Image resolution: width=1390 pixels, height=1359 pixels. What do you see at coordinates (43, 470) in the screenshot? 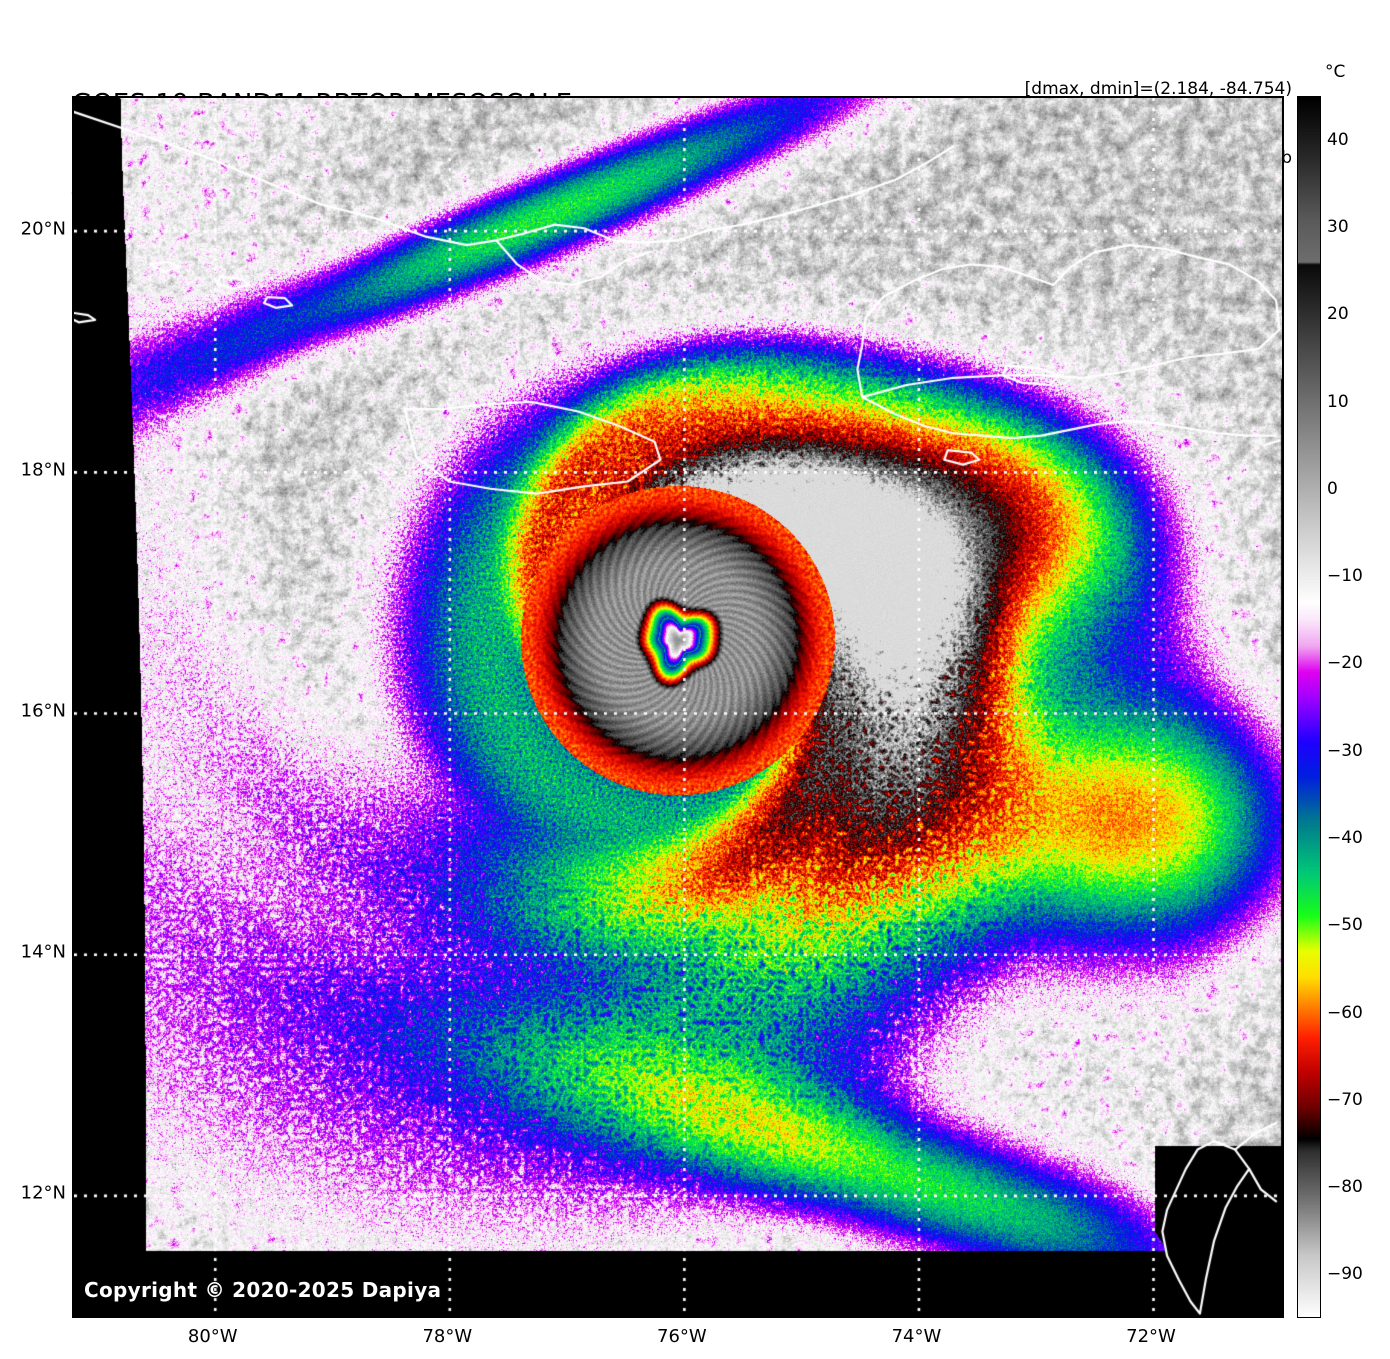
I see `lat-tick-1: 18°N` at bounding box center [43, 470].